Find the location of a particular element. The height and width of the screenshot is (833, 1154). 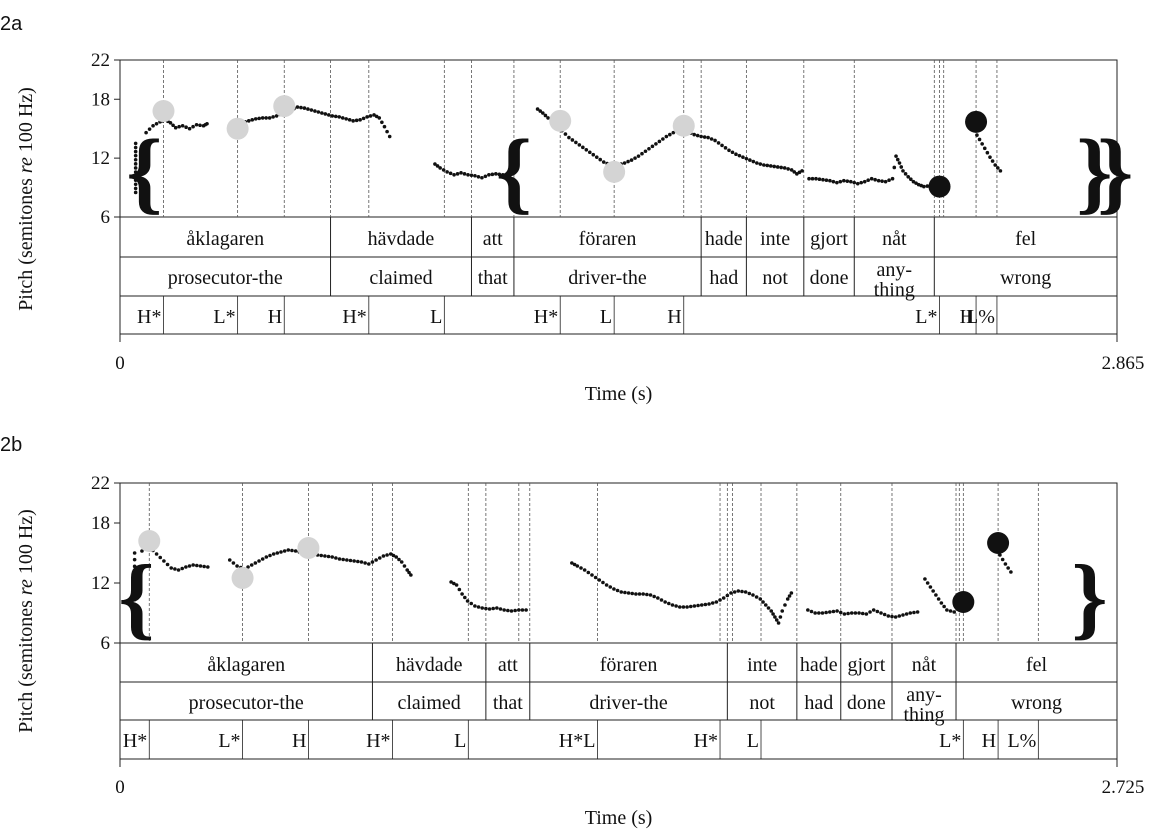

word-swedish: hävdade is located at coordinates (429, 665).